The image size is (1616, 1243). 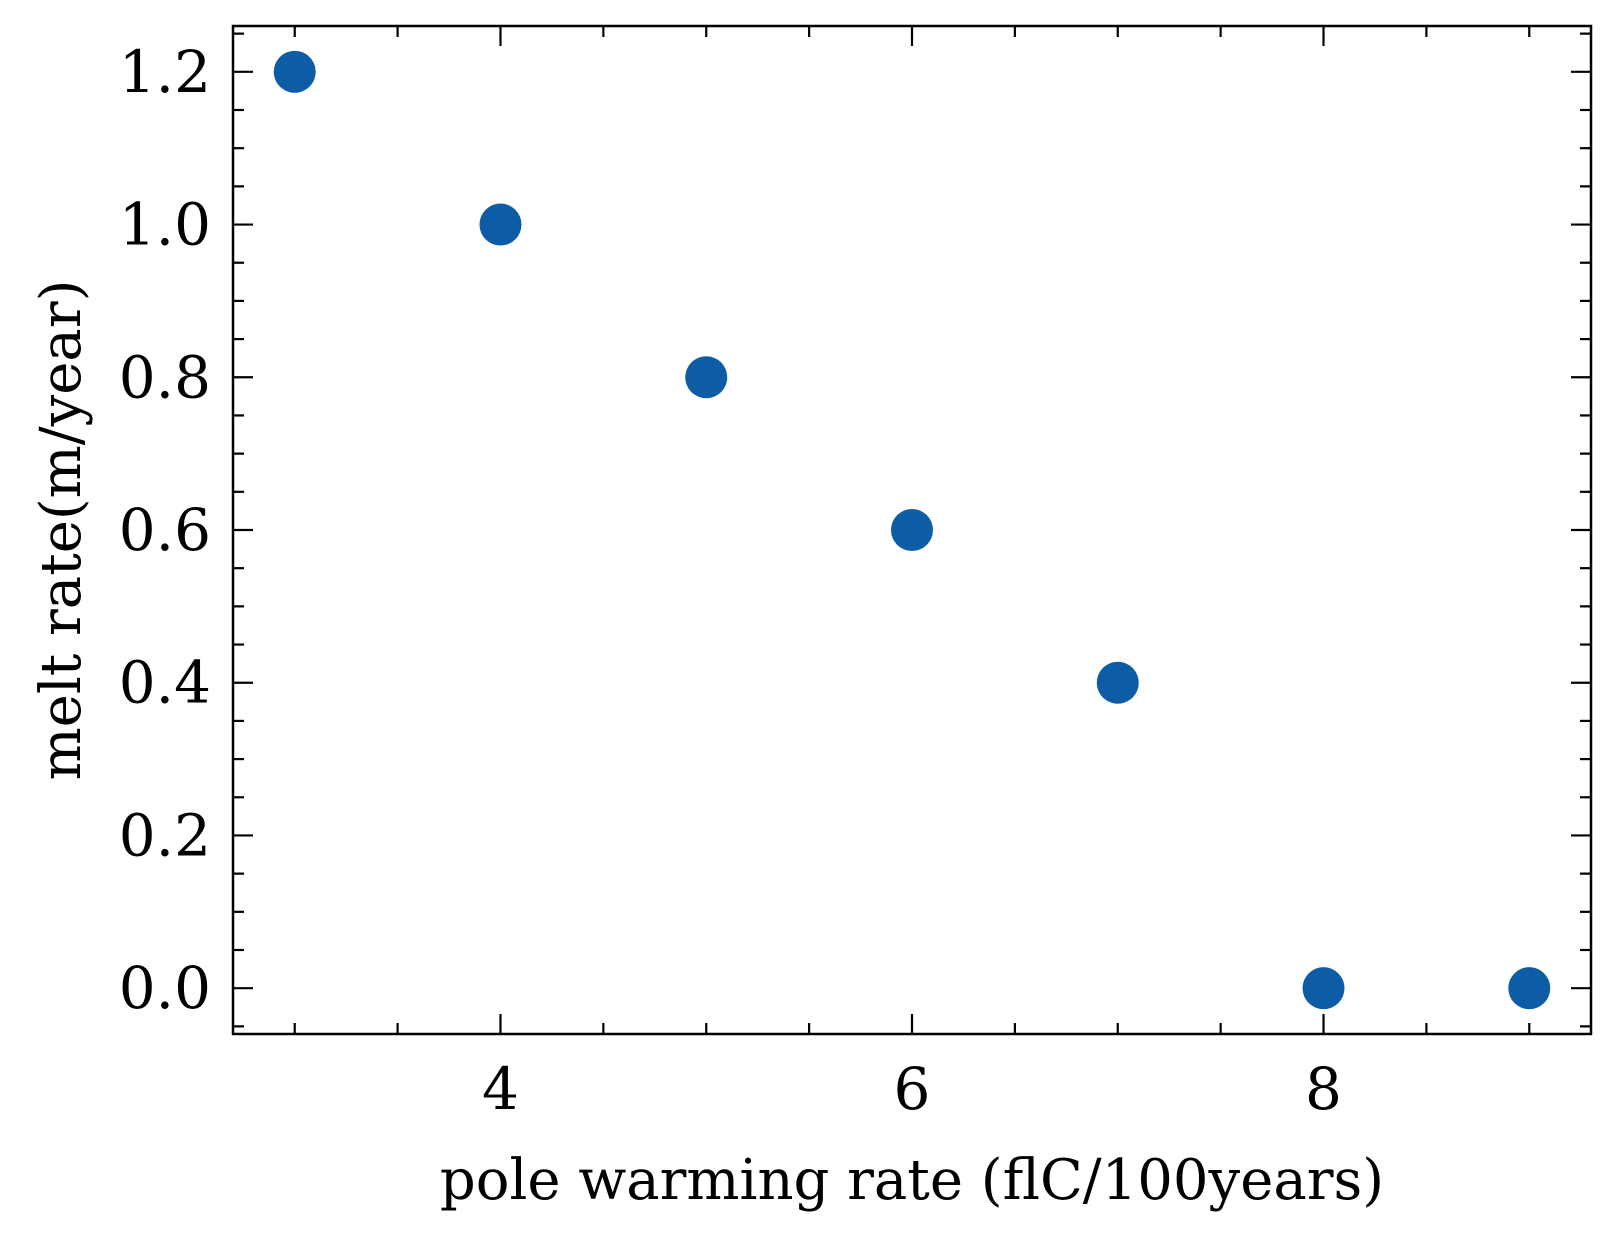 What do you see at coordinates (165, 72) in the screenshot?
I see `y-tick-label: 1.2` at bounding box center [165, 72].